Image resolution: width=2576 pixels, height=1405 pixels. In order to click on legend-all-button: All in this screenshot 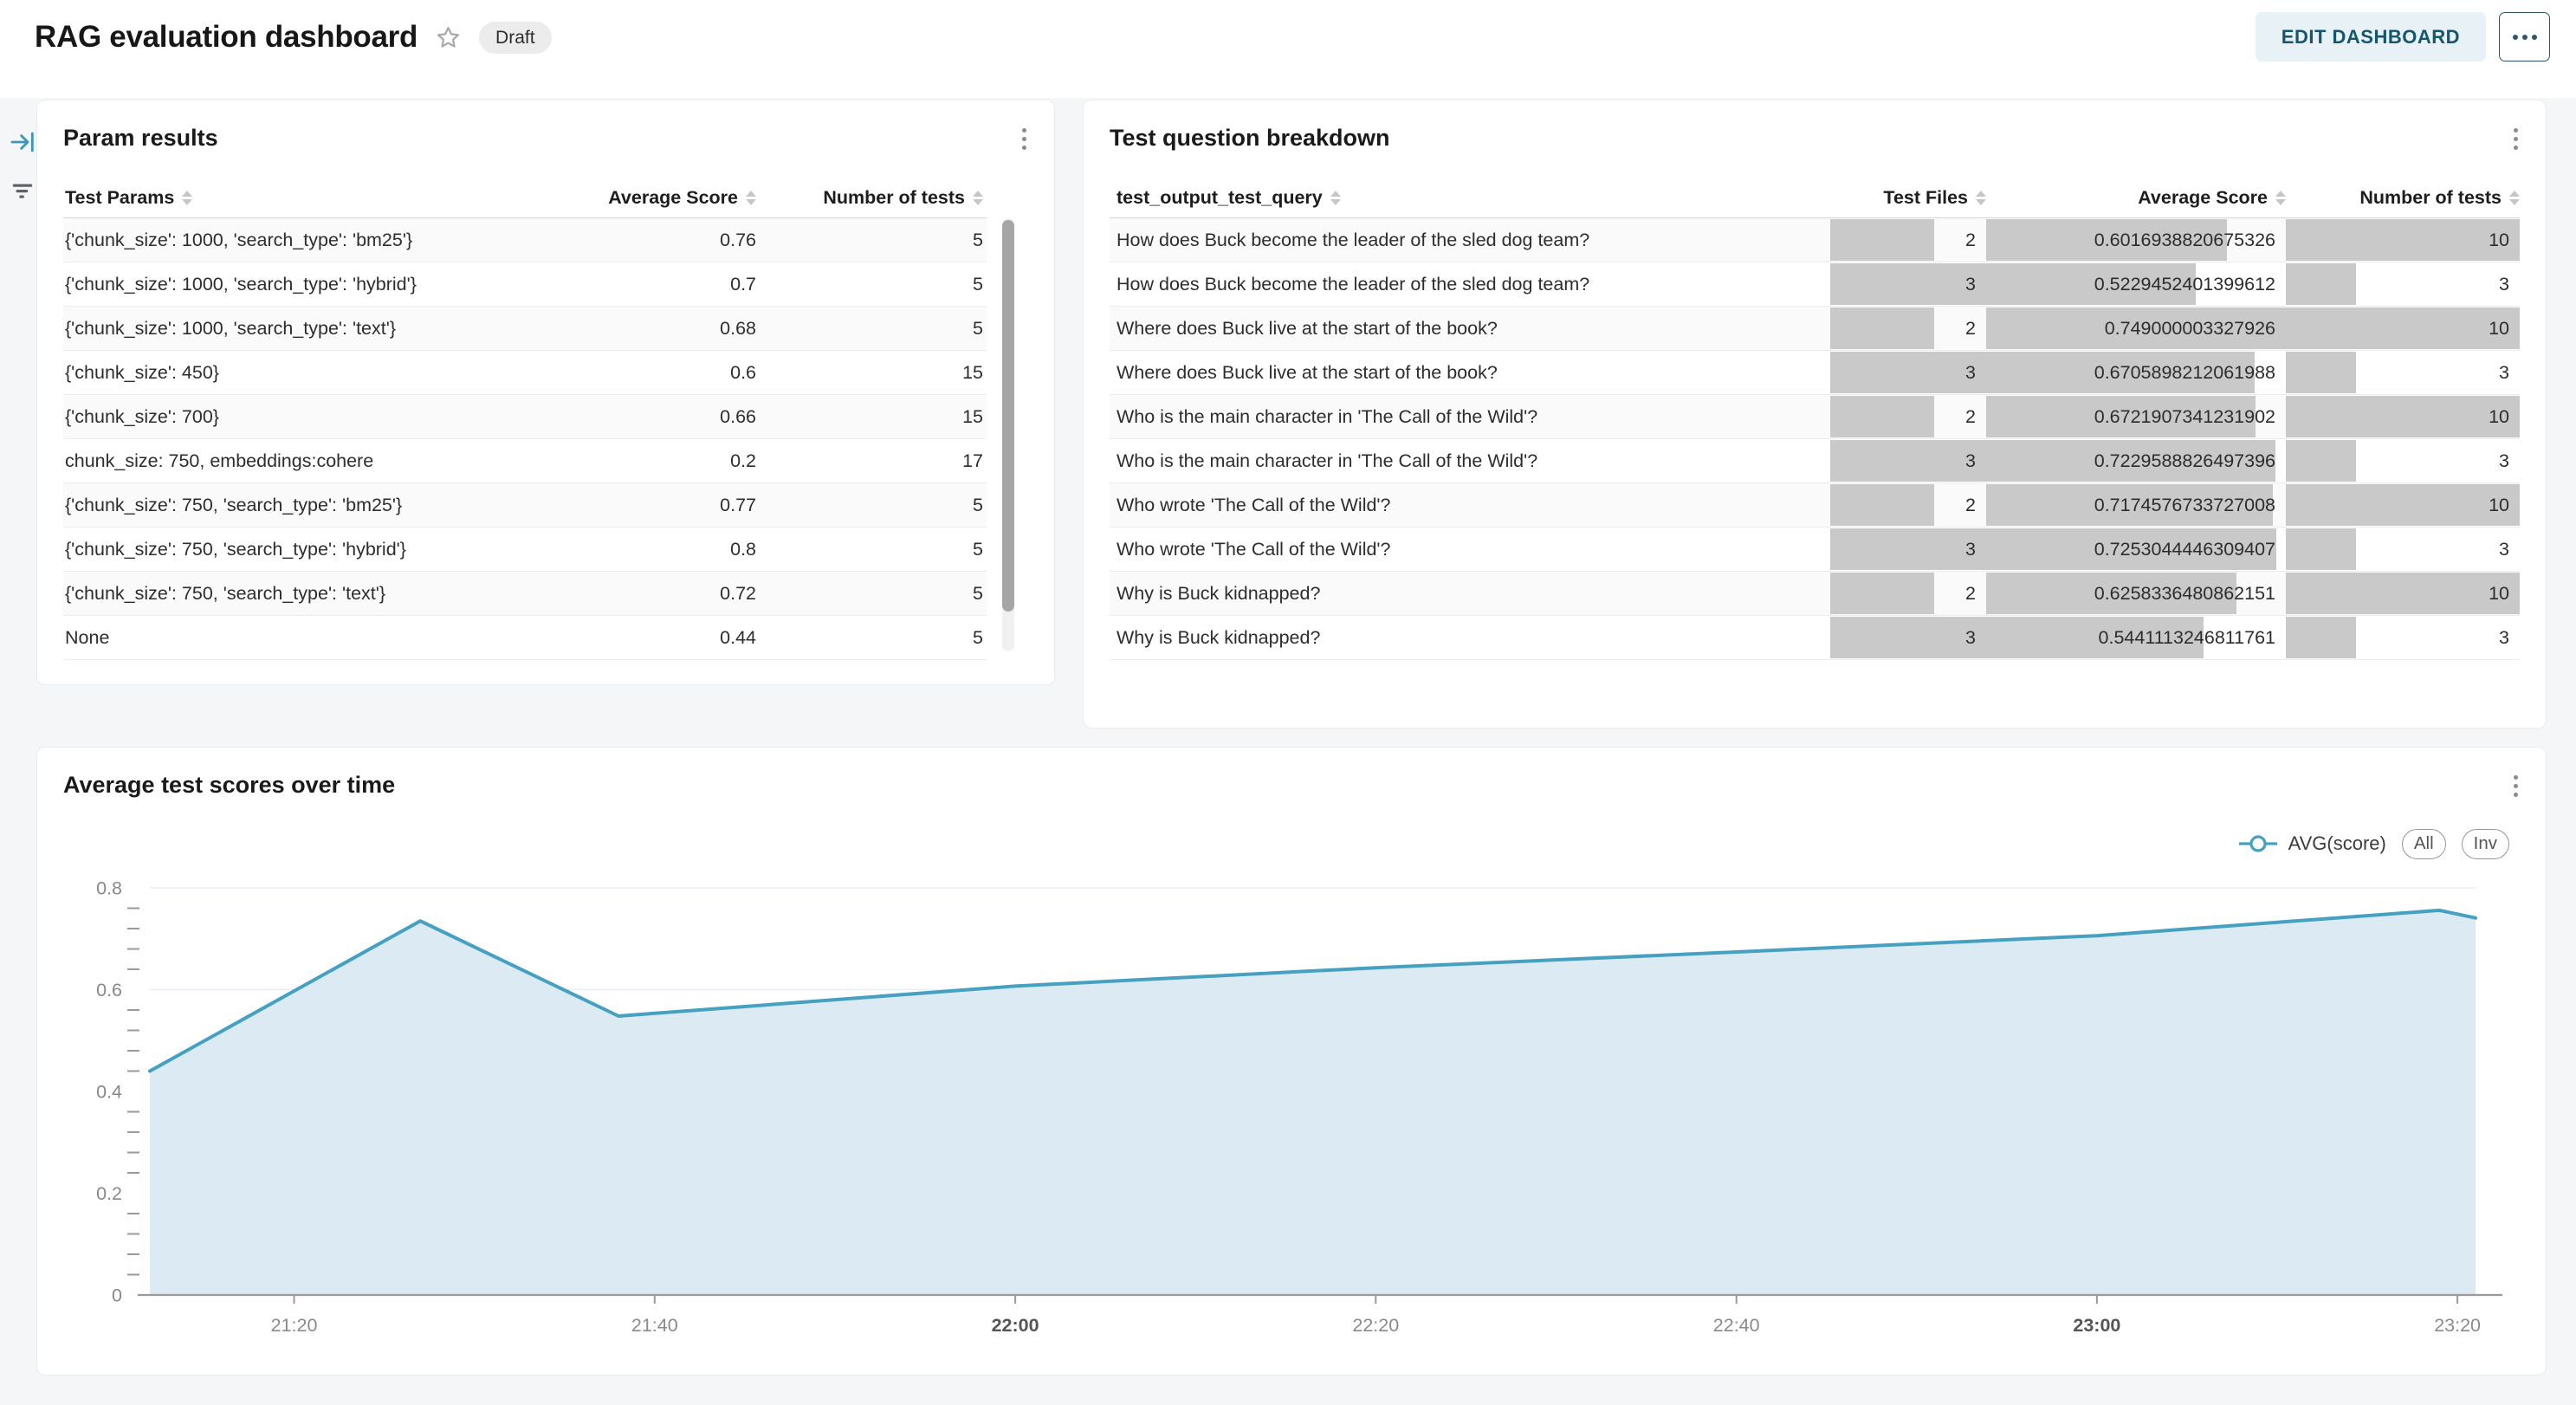, I will do `click(2423, 844)`.